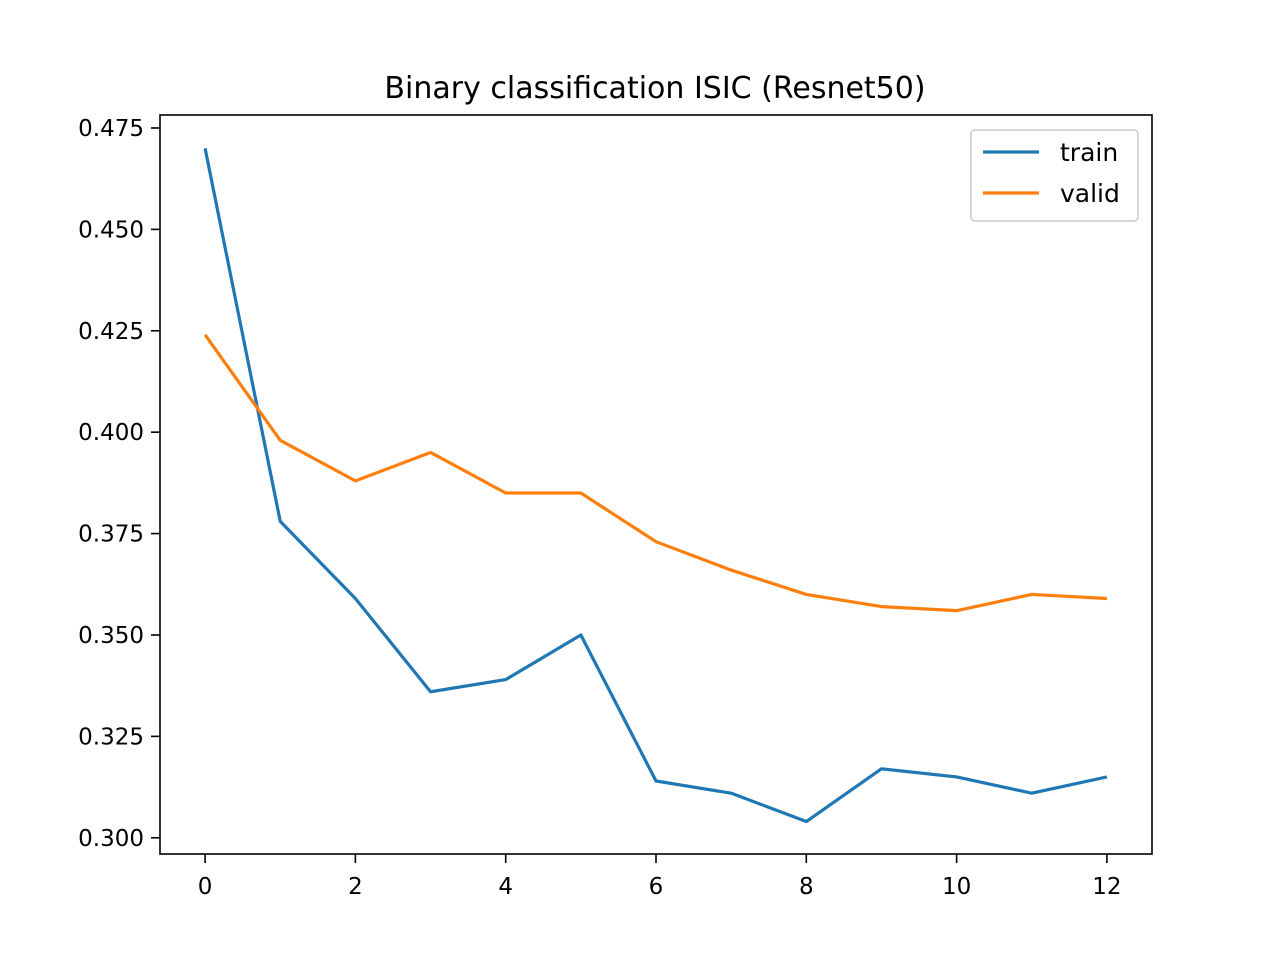  What do you see at coordinates (111, 839) in the screenshot?
I see `y-tick-label: 0.300` at bounding box center [111, 839].